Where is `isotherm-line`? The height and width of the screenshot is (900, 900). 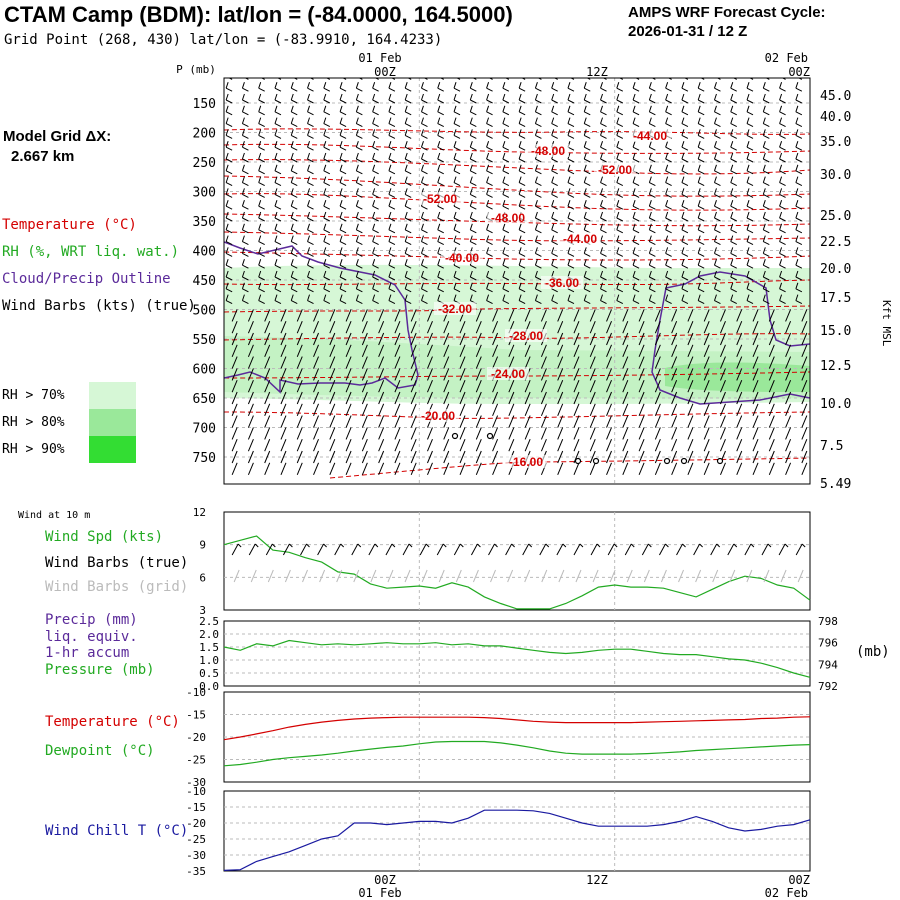
isotherm-line is located at coordinates (517, 186).